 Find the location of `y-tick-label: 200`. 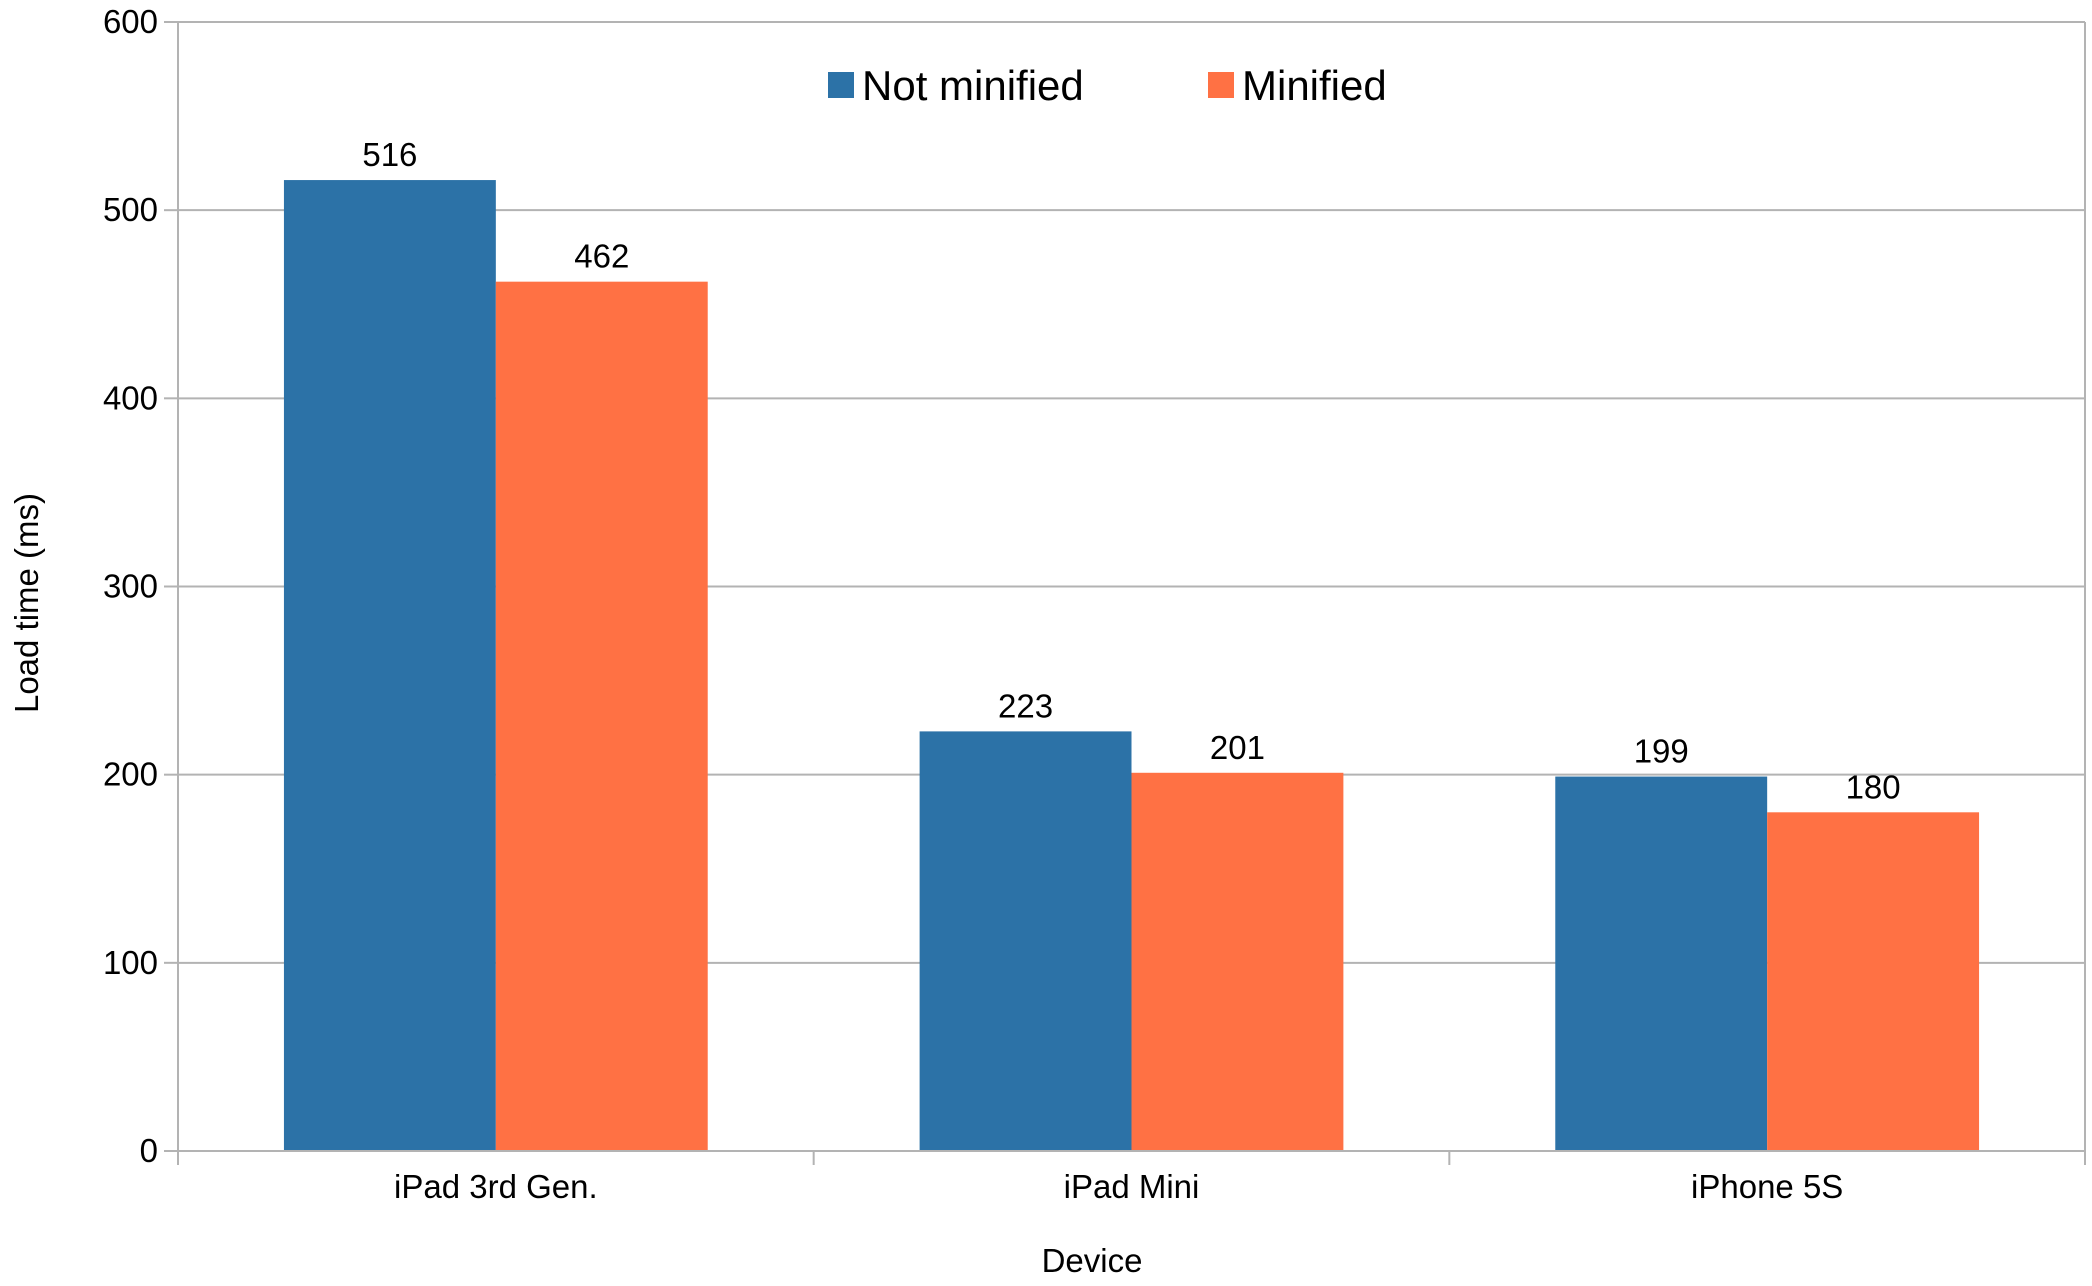

y-tick-label: 200 is located at coordinates (130, 774).